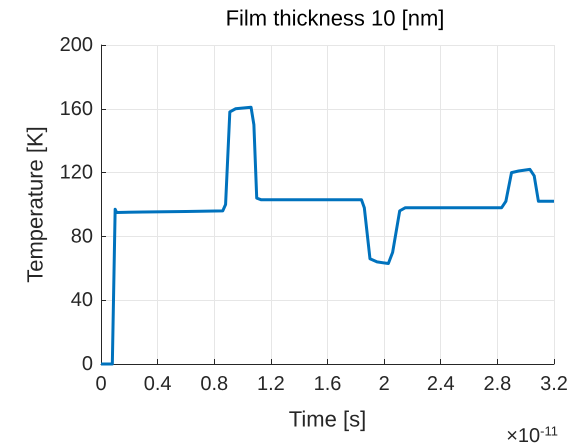 The height and width of the screenshot is (448, 572). What do you see at coordinates (81, 300) in the screenshot?
I see `y-tick-label: 40` at bounding box center [81, 300].